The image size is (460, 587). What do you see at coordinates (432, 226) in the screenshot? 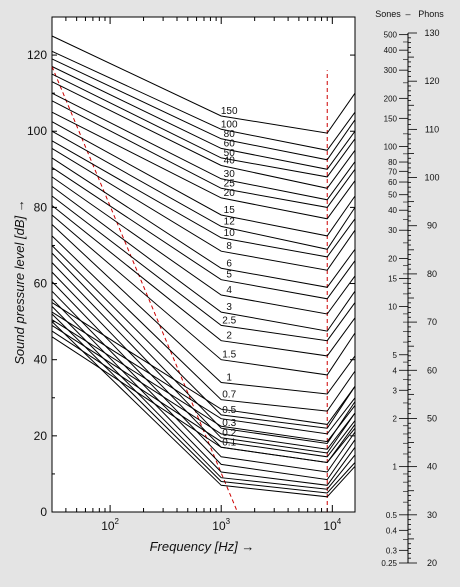
I see `phon-label: 90` at bounding box center [432, 226].